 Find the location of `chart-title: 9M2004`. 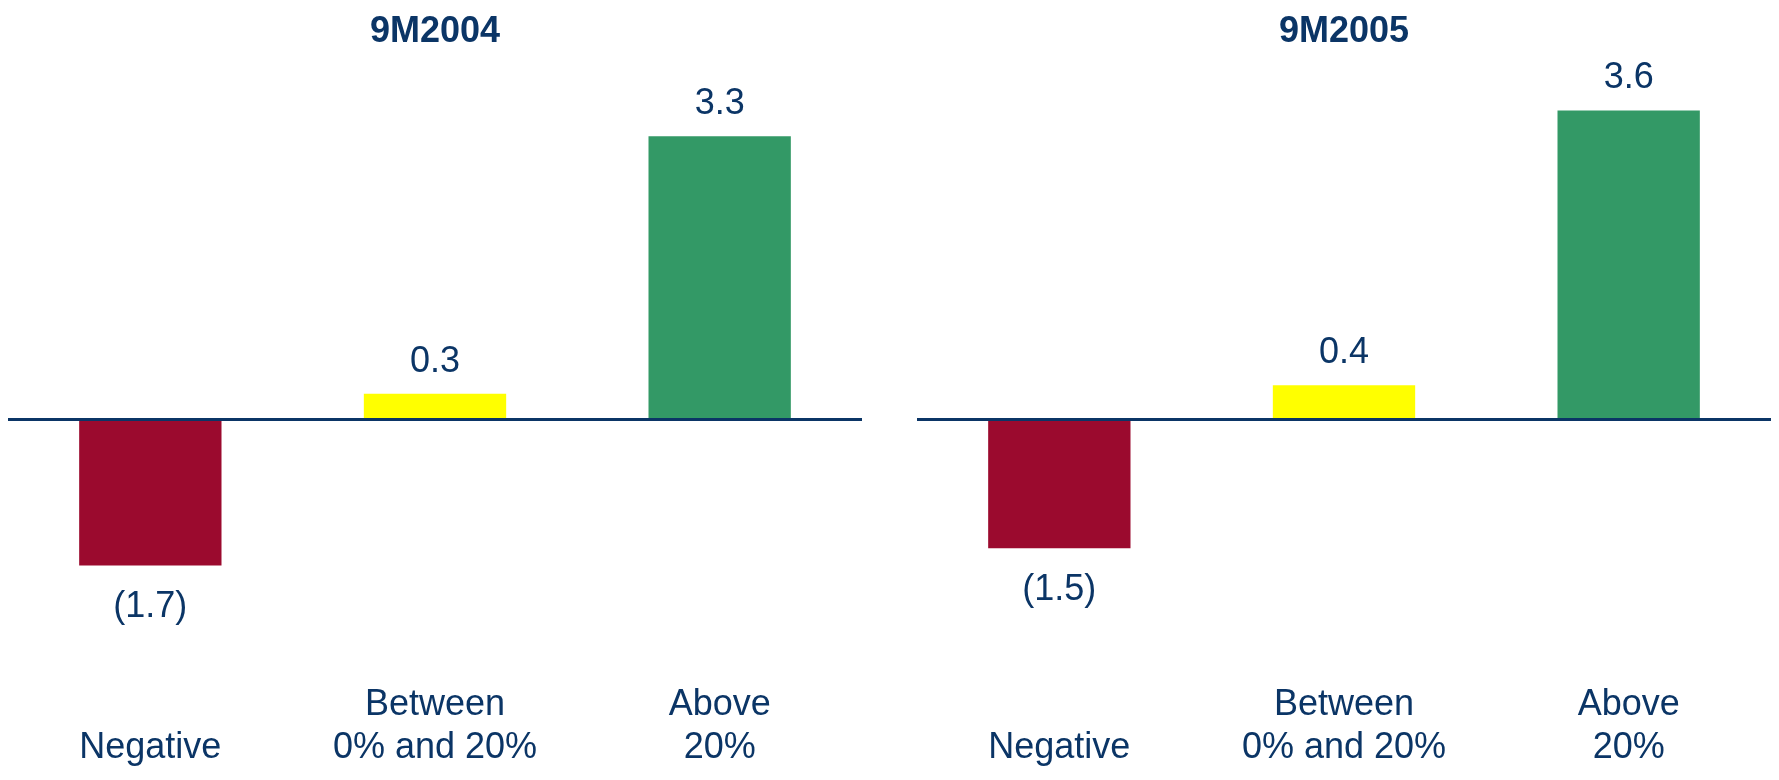

chart-title: 9M2004 is located at coordinates (435, 29).